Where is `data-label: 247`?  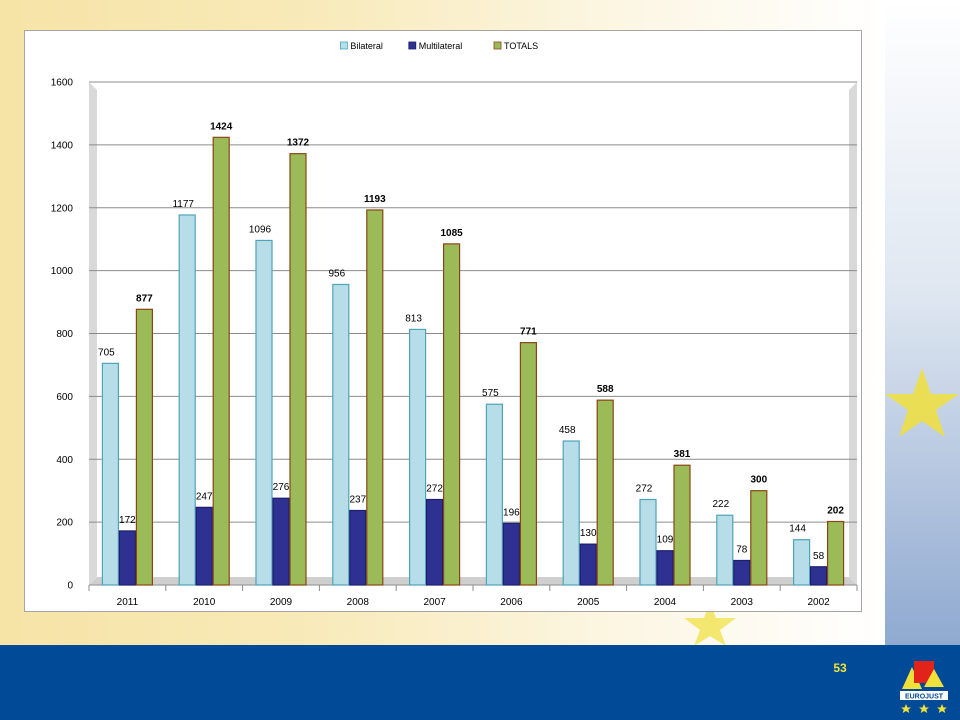
data-label: 247 is located at coordinates (204, 496).